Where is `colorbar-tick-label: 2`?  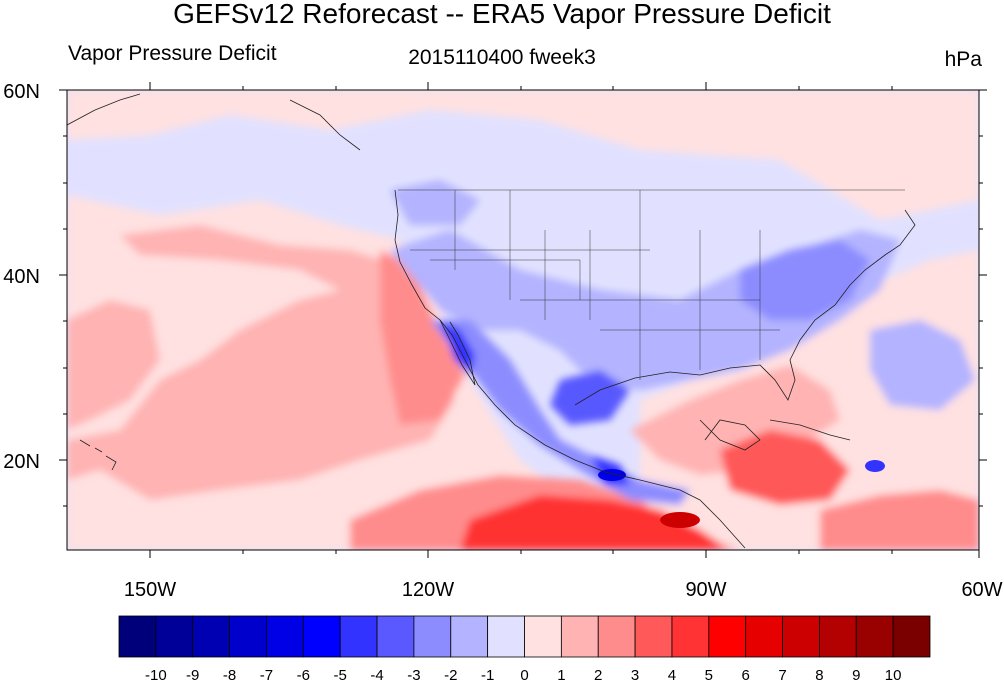 colorbar-tick-label: 2 is located at coordinates (598, 675).